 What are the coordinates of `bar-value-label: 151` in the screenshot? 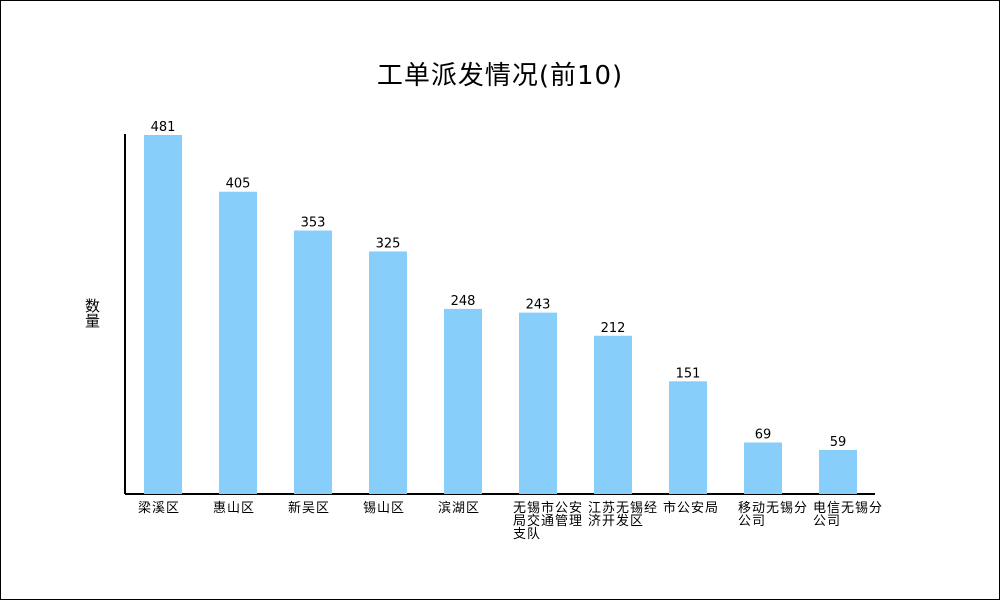 It's located at (688, 373).